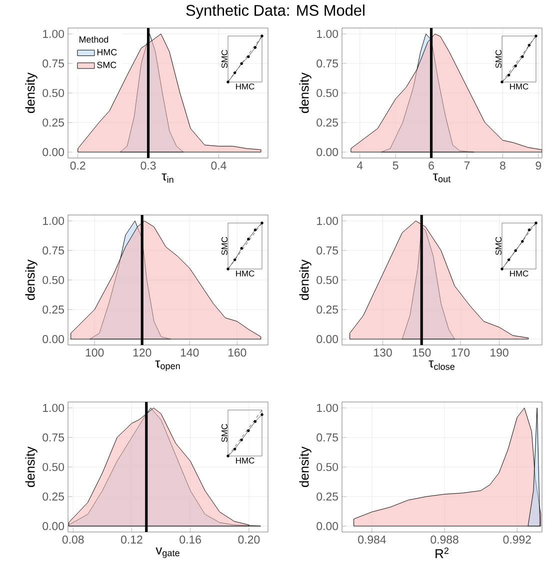 The height and width of the screenshot is (573, 551). Describe the element at coordinates (73, 540) in the screenshot. I see `x-tick-label: 0.08` at that location.